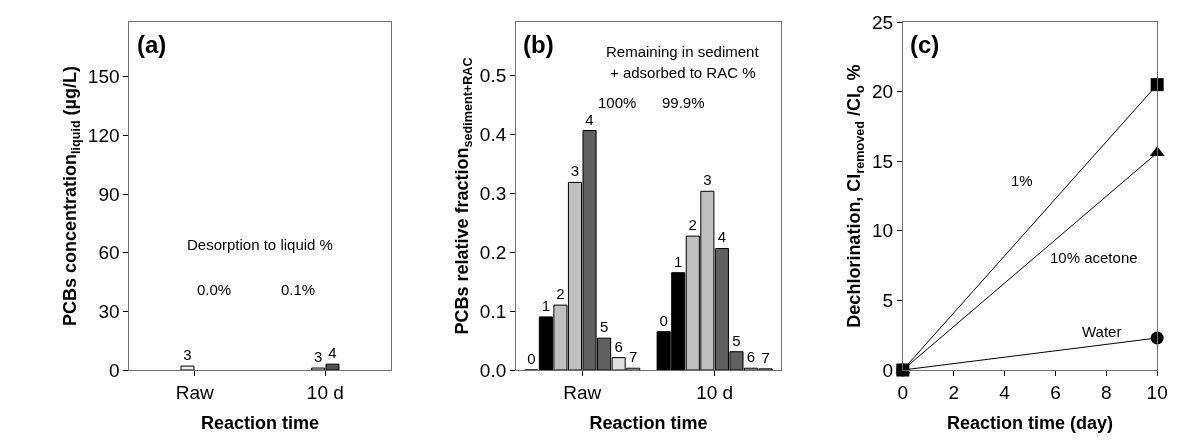 Image resolution: width=1194 pixels, height=442 pixels. I want to click on annotation: 100%, so click(617, 102).